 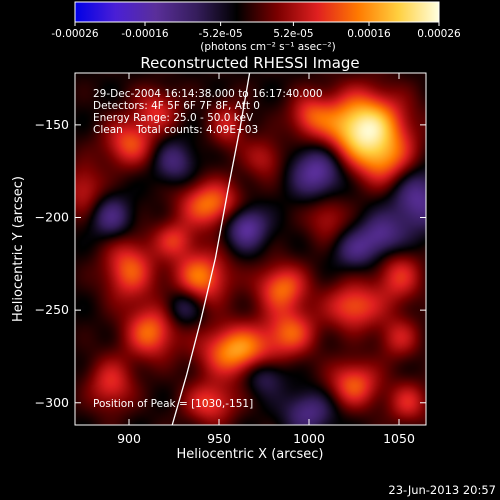 What do you see at coordinates (442, 490) in the screenshot?
I see `footer-date: 23-Jun-2013 20:57` at bounding box center [442, 490].